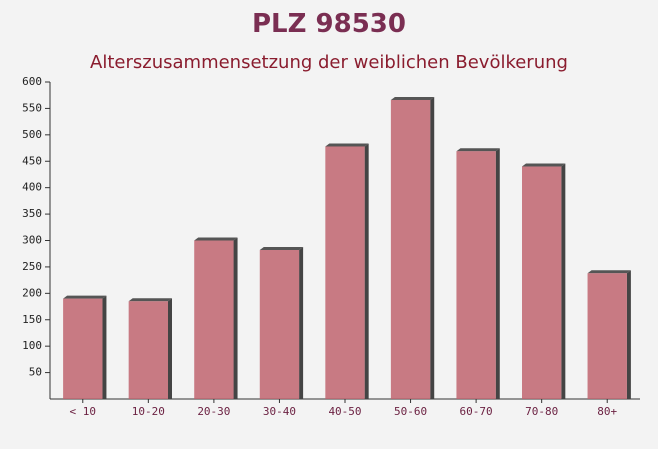  What do you see at coordinates (32, 213) in the screenshot?
I see `y-tick-label: 350` at bounding box center [32, 213].